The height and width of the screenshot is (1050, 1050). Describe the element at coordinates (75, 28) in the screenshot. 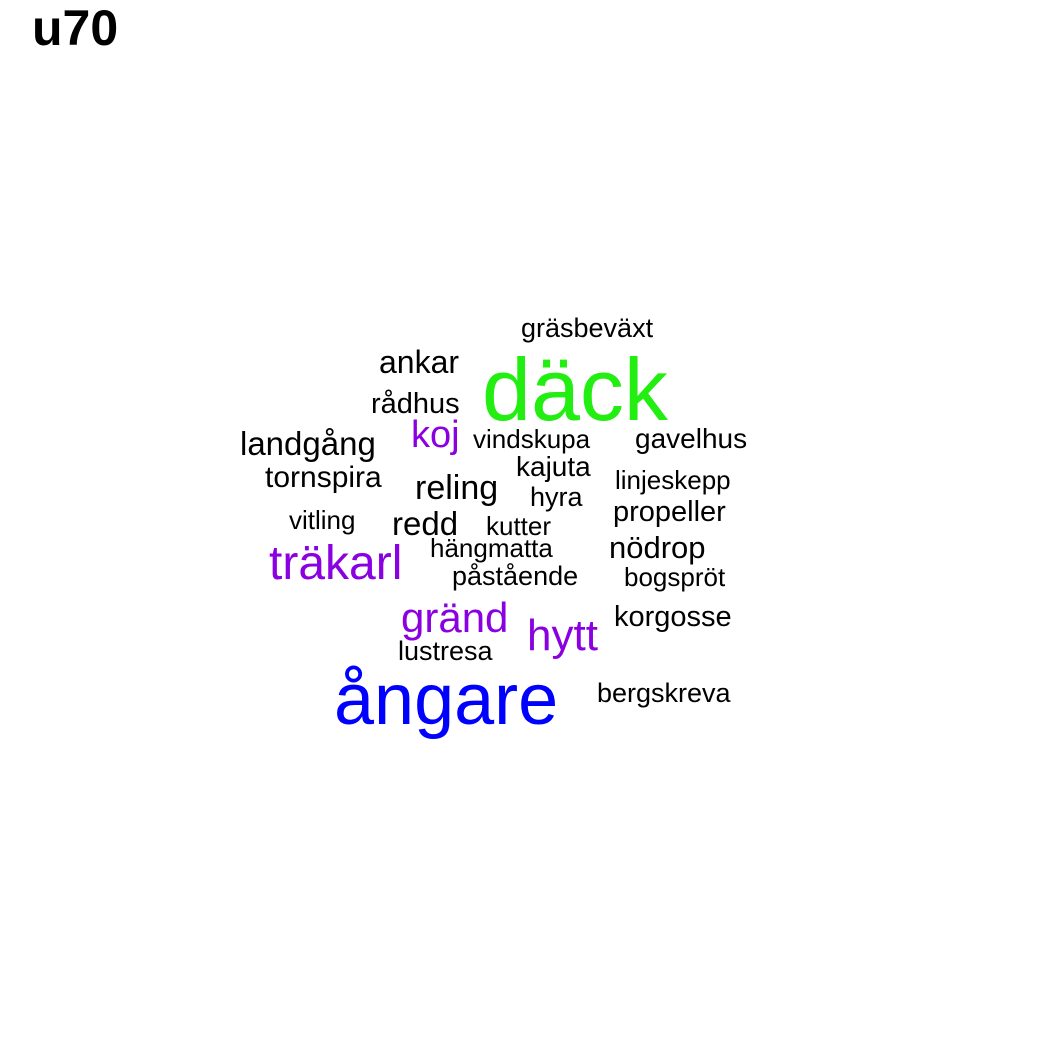

I see `page-title: u70` at that location.